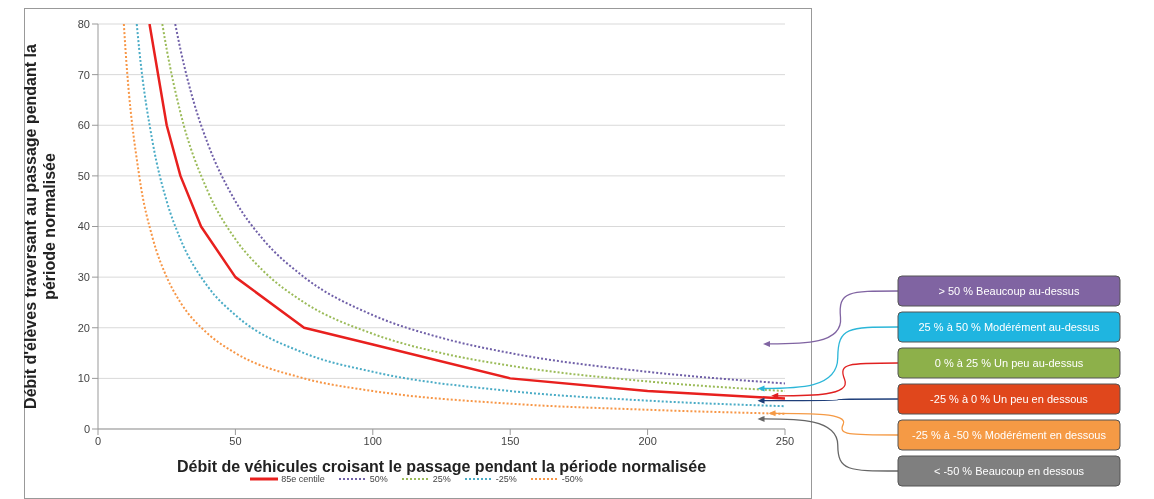 This screenshot has width=1154, height=499. What do you see at coordinates (378, 479) in the screenshot?
I see `legend-label: 50%` at bounding box center [378, 479].